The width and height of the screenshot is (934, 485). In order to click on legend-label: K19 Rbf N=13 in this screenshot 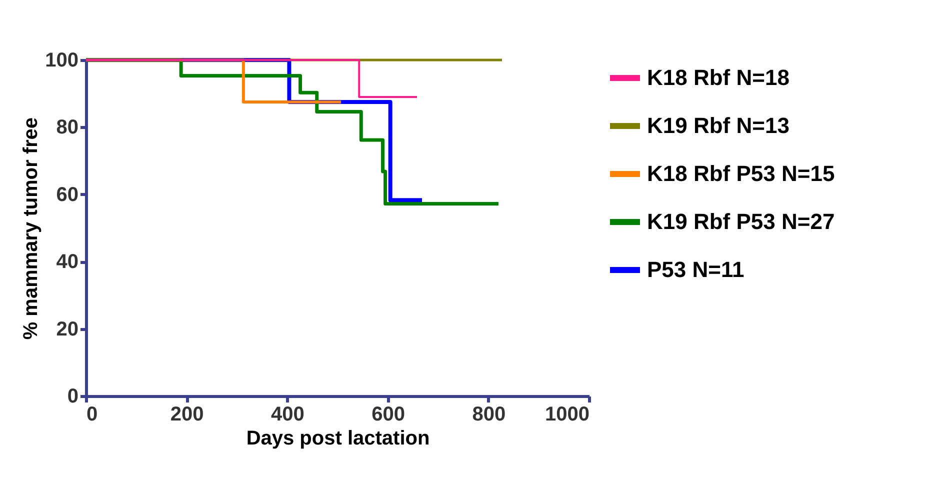, I will do `click(718, 125)`.